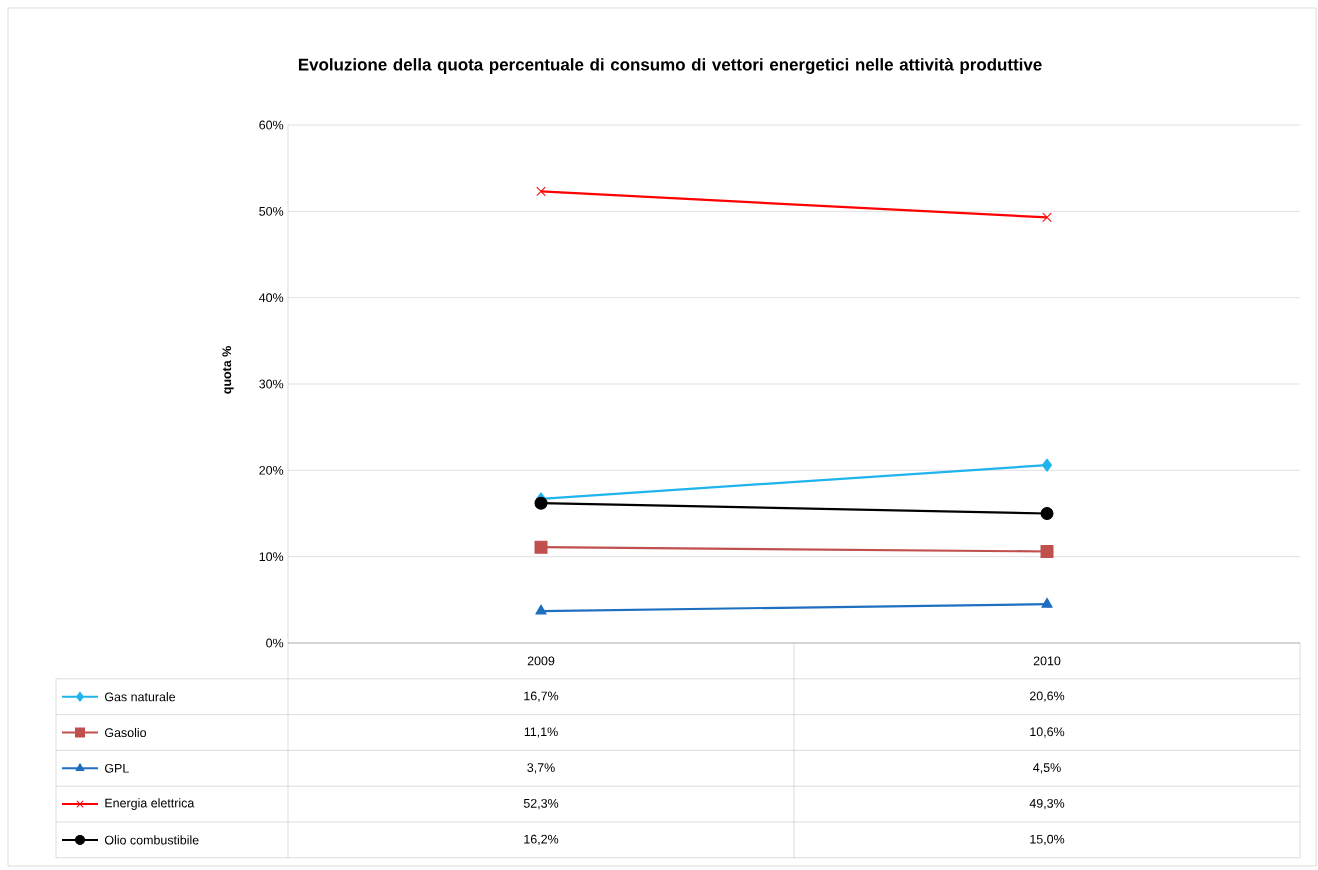  Describe the element at coordinates (271, 470) in the screenshot. I see `y-tick-label: 20%` at that location.